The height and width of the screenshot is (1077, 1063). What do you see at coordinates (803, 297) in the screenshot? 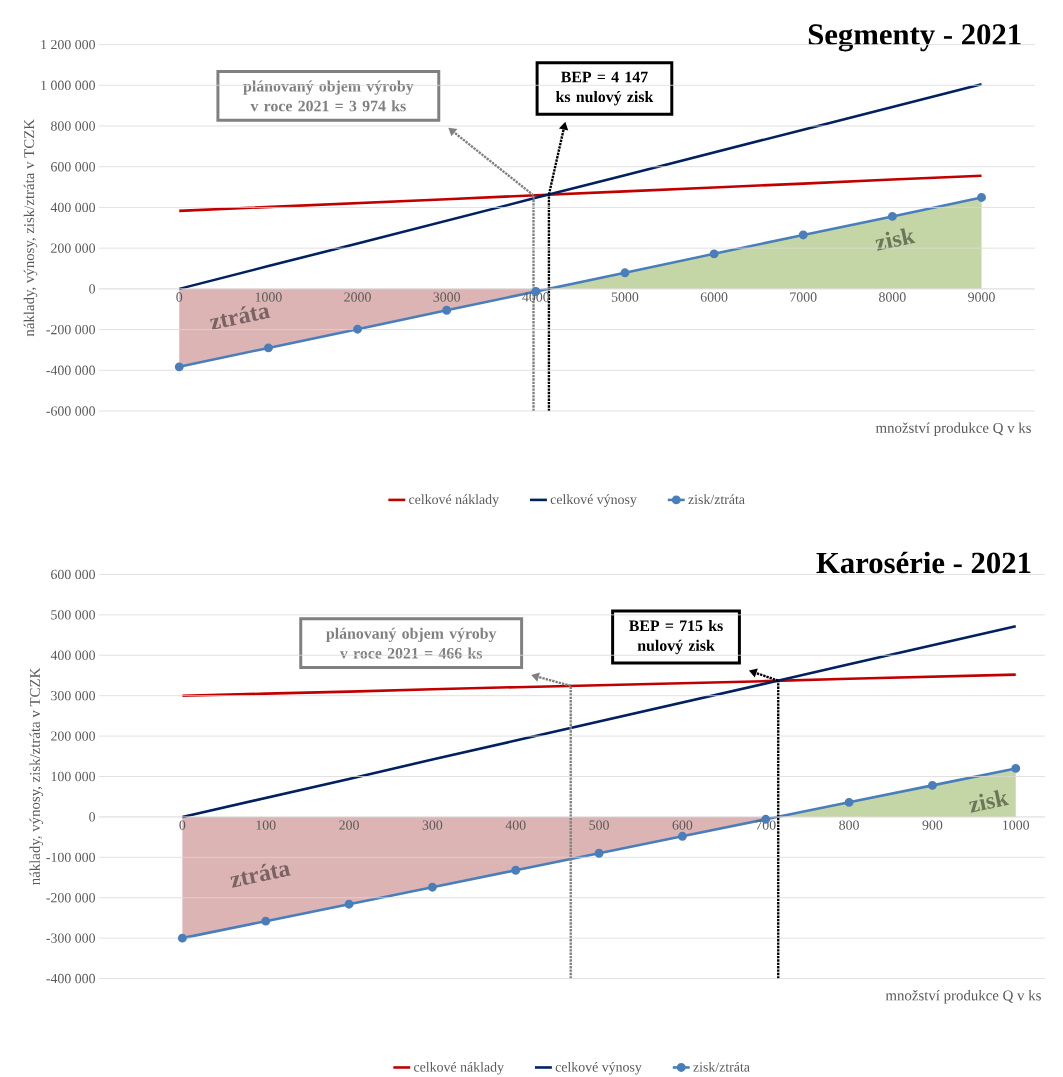
I see `x-tick-label: 7000` at bounding box center [803, 297].